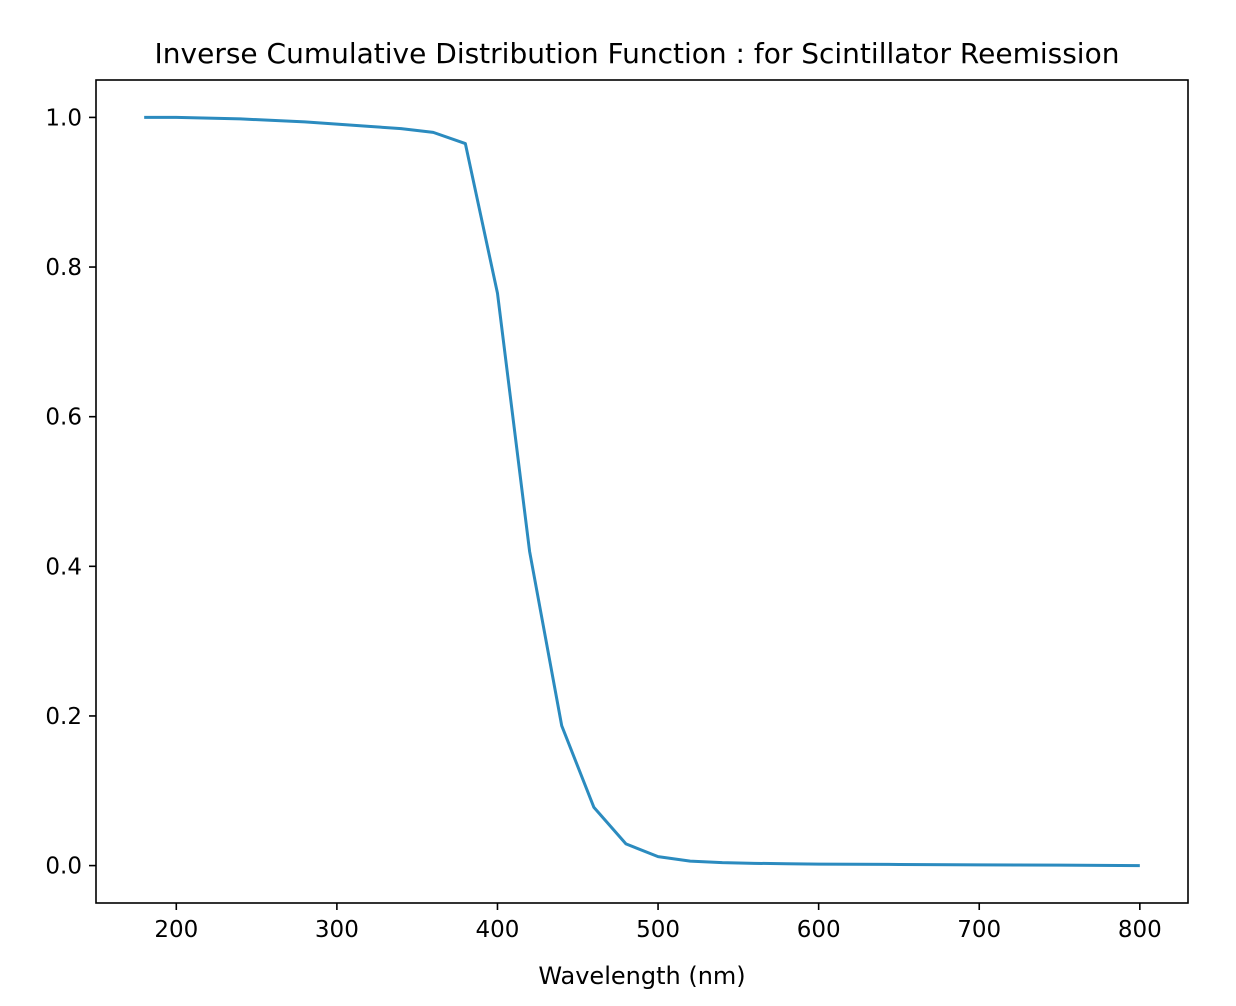 The width and height of the screenshot is (1236, 1006). What do you see at coordinates (1140, 930) in the screenshot?
I see `x-tick-label: 800` at bounding box center [1140, 930].